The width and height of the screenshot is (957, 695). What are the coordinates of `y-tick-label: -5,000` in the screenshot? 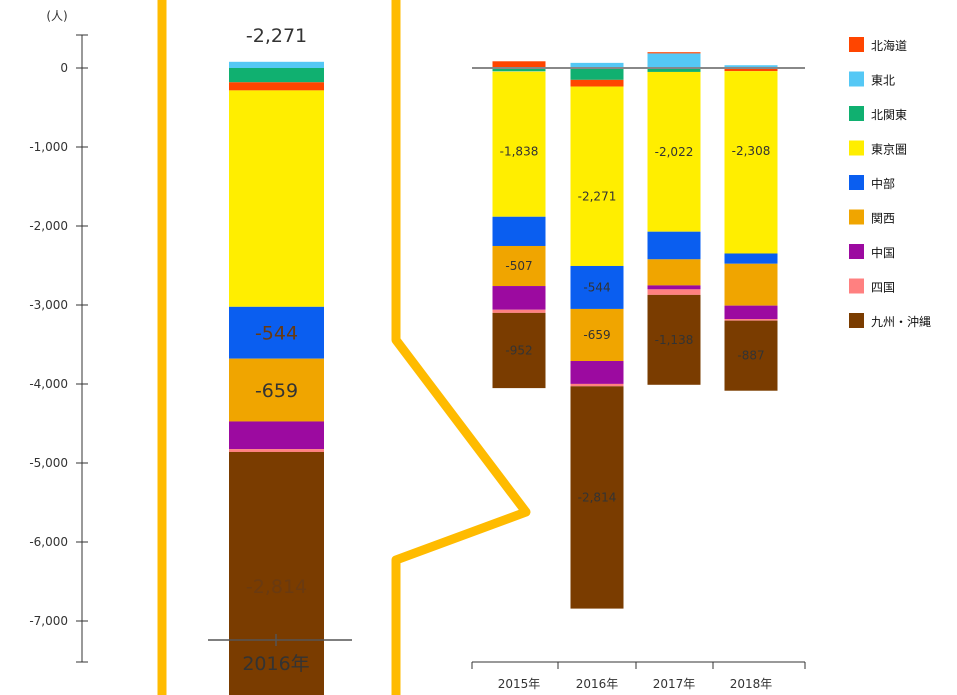 It's located at (48, 463).